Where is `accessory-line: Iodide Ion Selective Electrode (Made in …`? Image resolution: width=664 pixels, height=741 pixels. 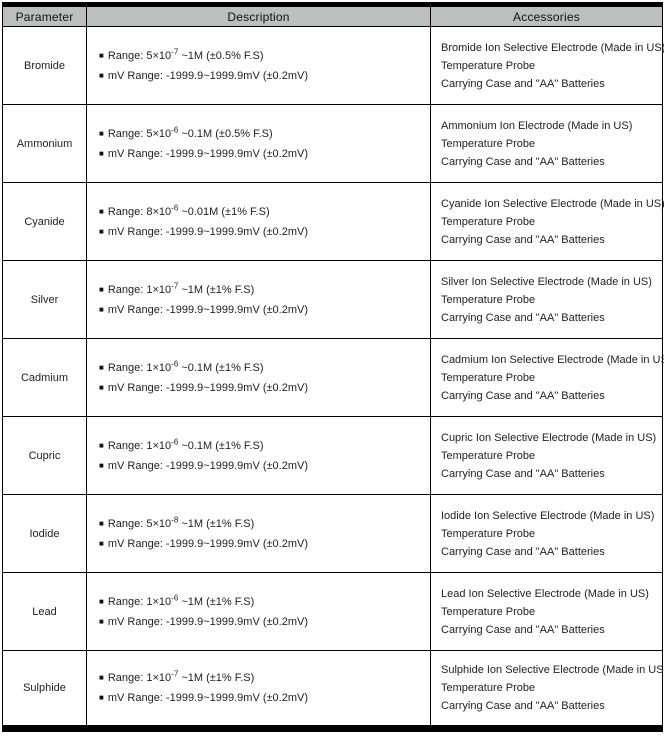 accessory-line: Iodide Ion Selective Electrode (Made in … is located at coordinates (548, 515).